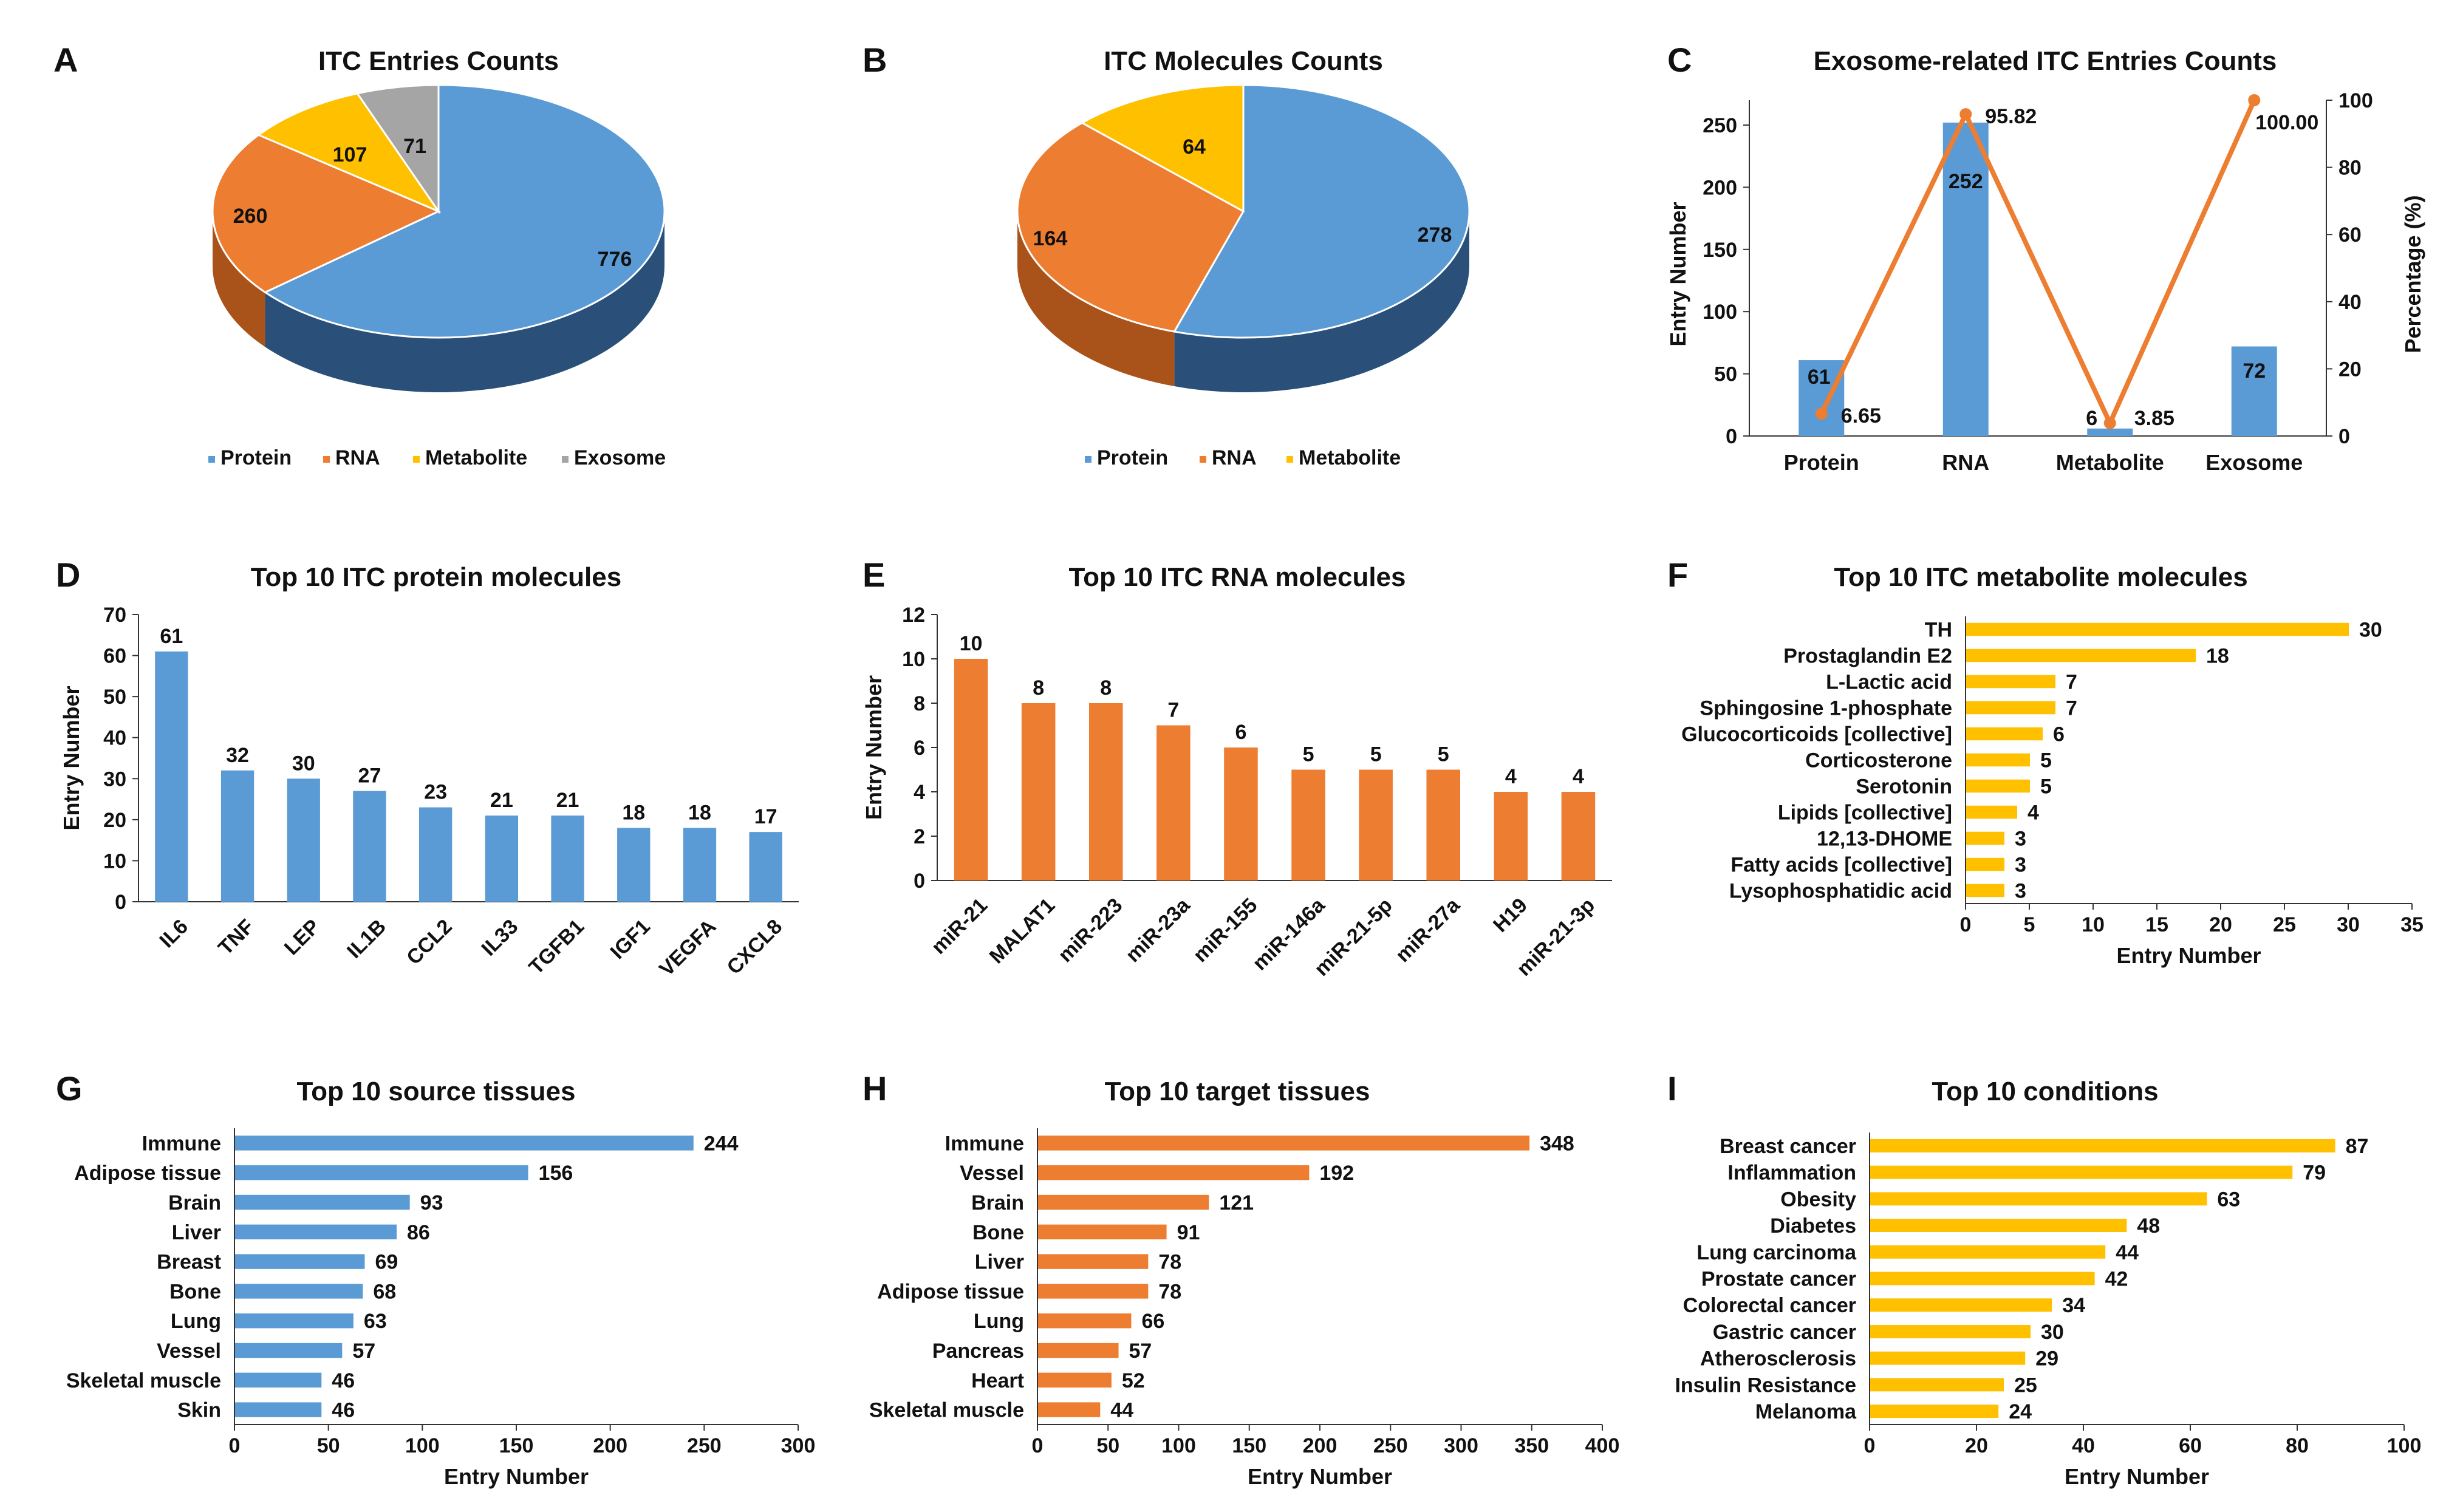 The height and width of the screenshot is (1512, 2446). What do you see at coordinates (1085, 1321) in the screenshot?
I see `bar-lung` at bounding box center [1085, 1321].